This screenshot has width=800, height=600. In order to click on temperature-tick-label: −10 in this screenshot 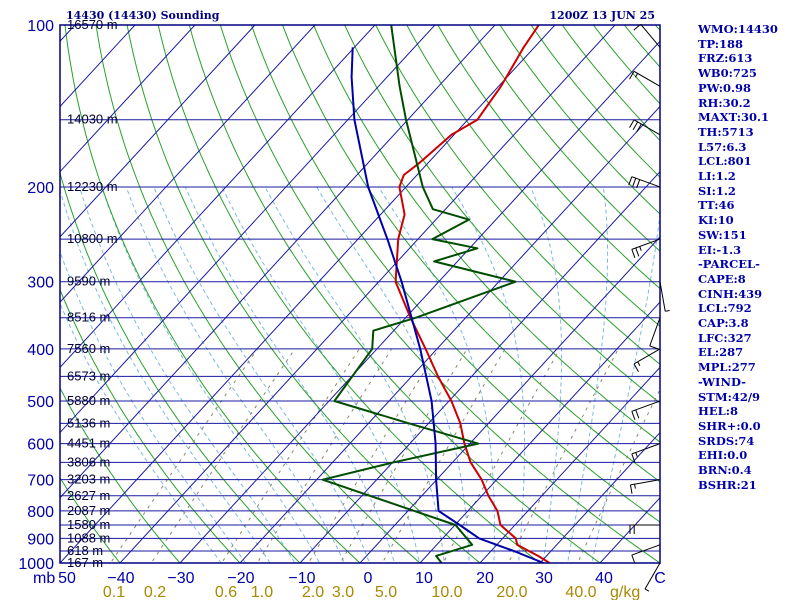, I will do `click(301, 578)`.